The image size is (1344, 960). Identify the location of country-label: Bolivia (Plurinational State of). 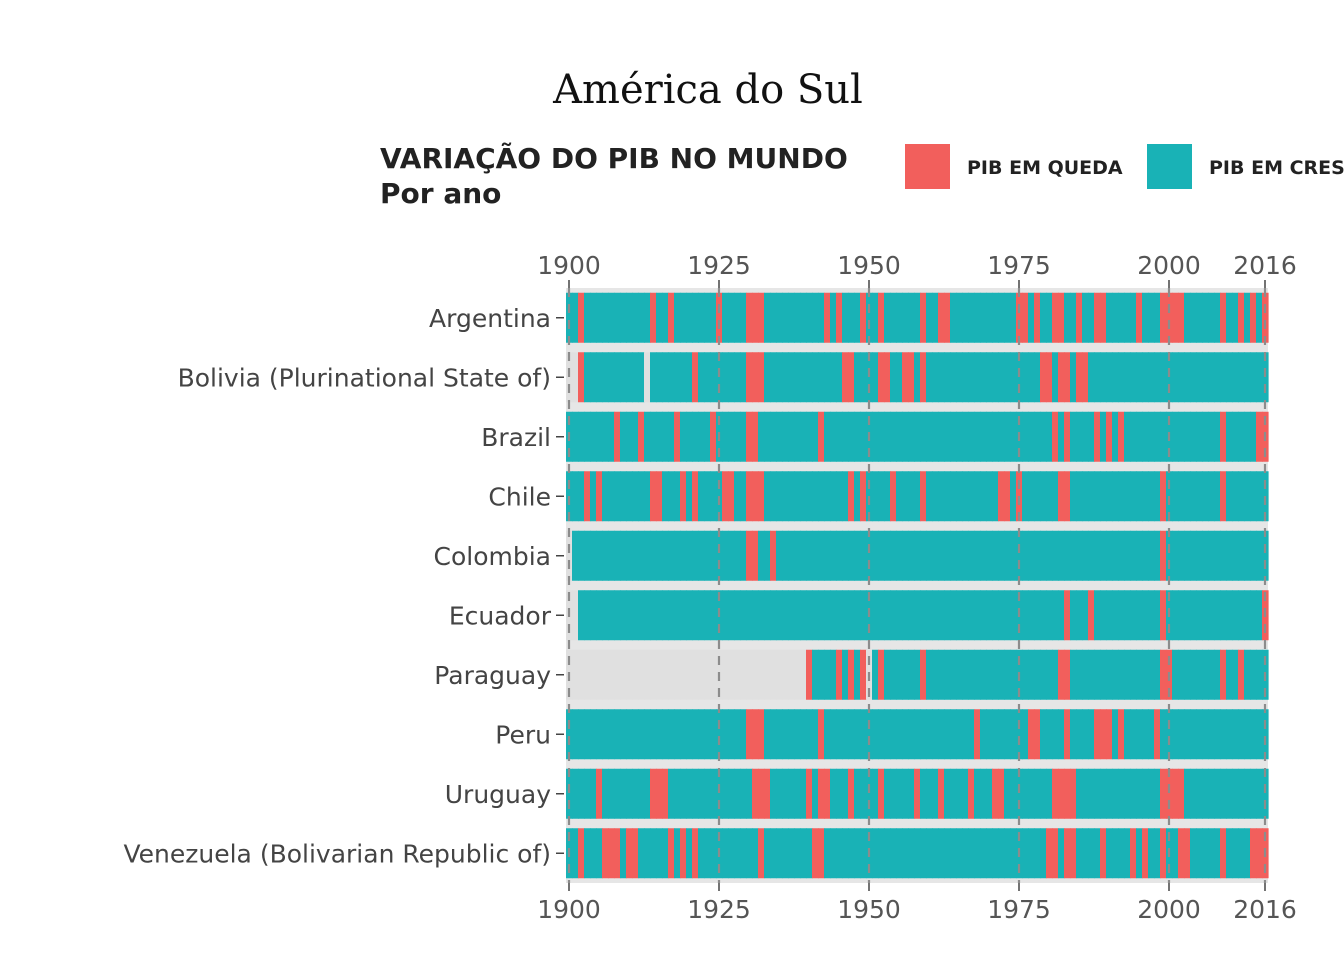
(364, 377).